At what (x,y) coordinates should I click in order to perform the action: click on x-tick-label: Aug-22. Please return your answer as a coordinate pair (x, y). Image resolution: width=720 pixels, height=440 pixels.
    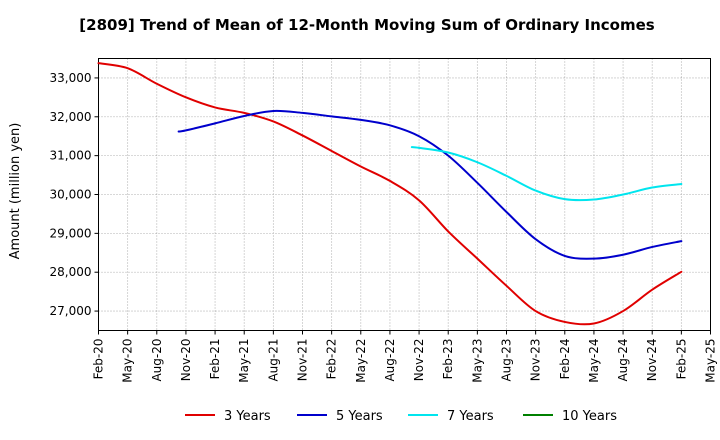
    Looking at the image, I should click on (390, 360).